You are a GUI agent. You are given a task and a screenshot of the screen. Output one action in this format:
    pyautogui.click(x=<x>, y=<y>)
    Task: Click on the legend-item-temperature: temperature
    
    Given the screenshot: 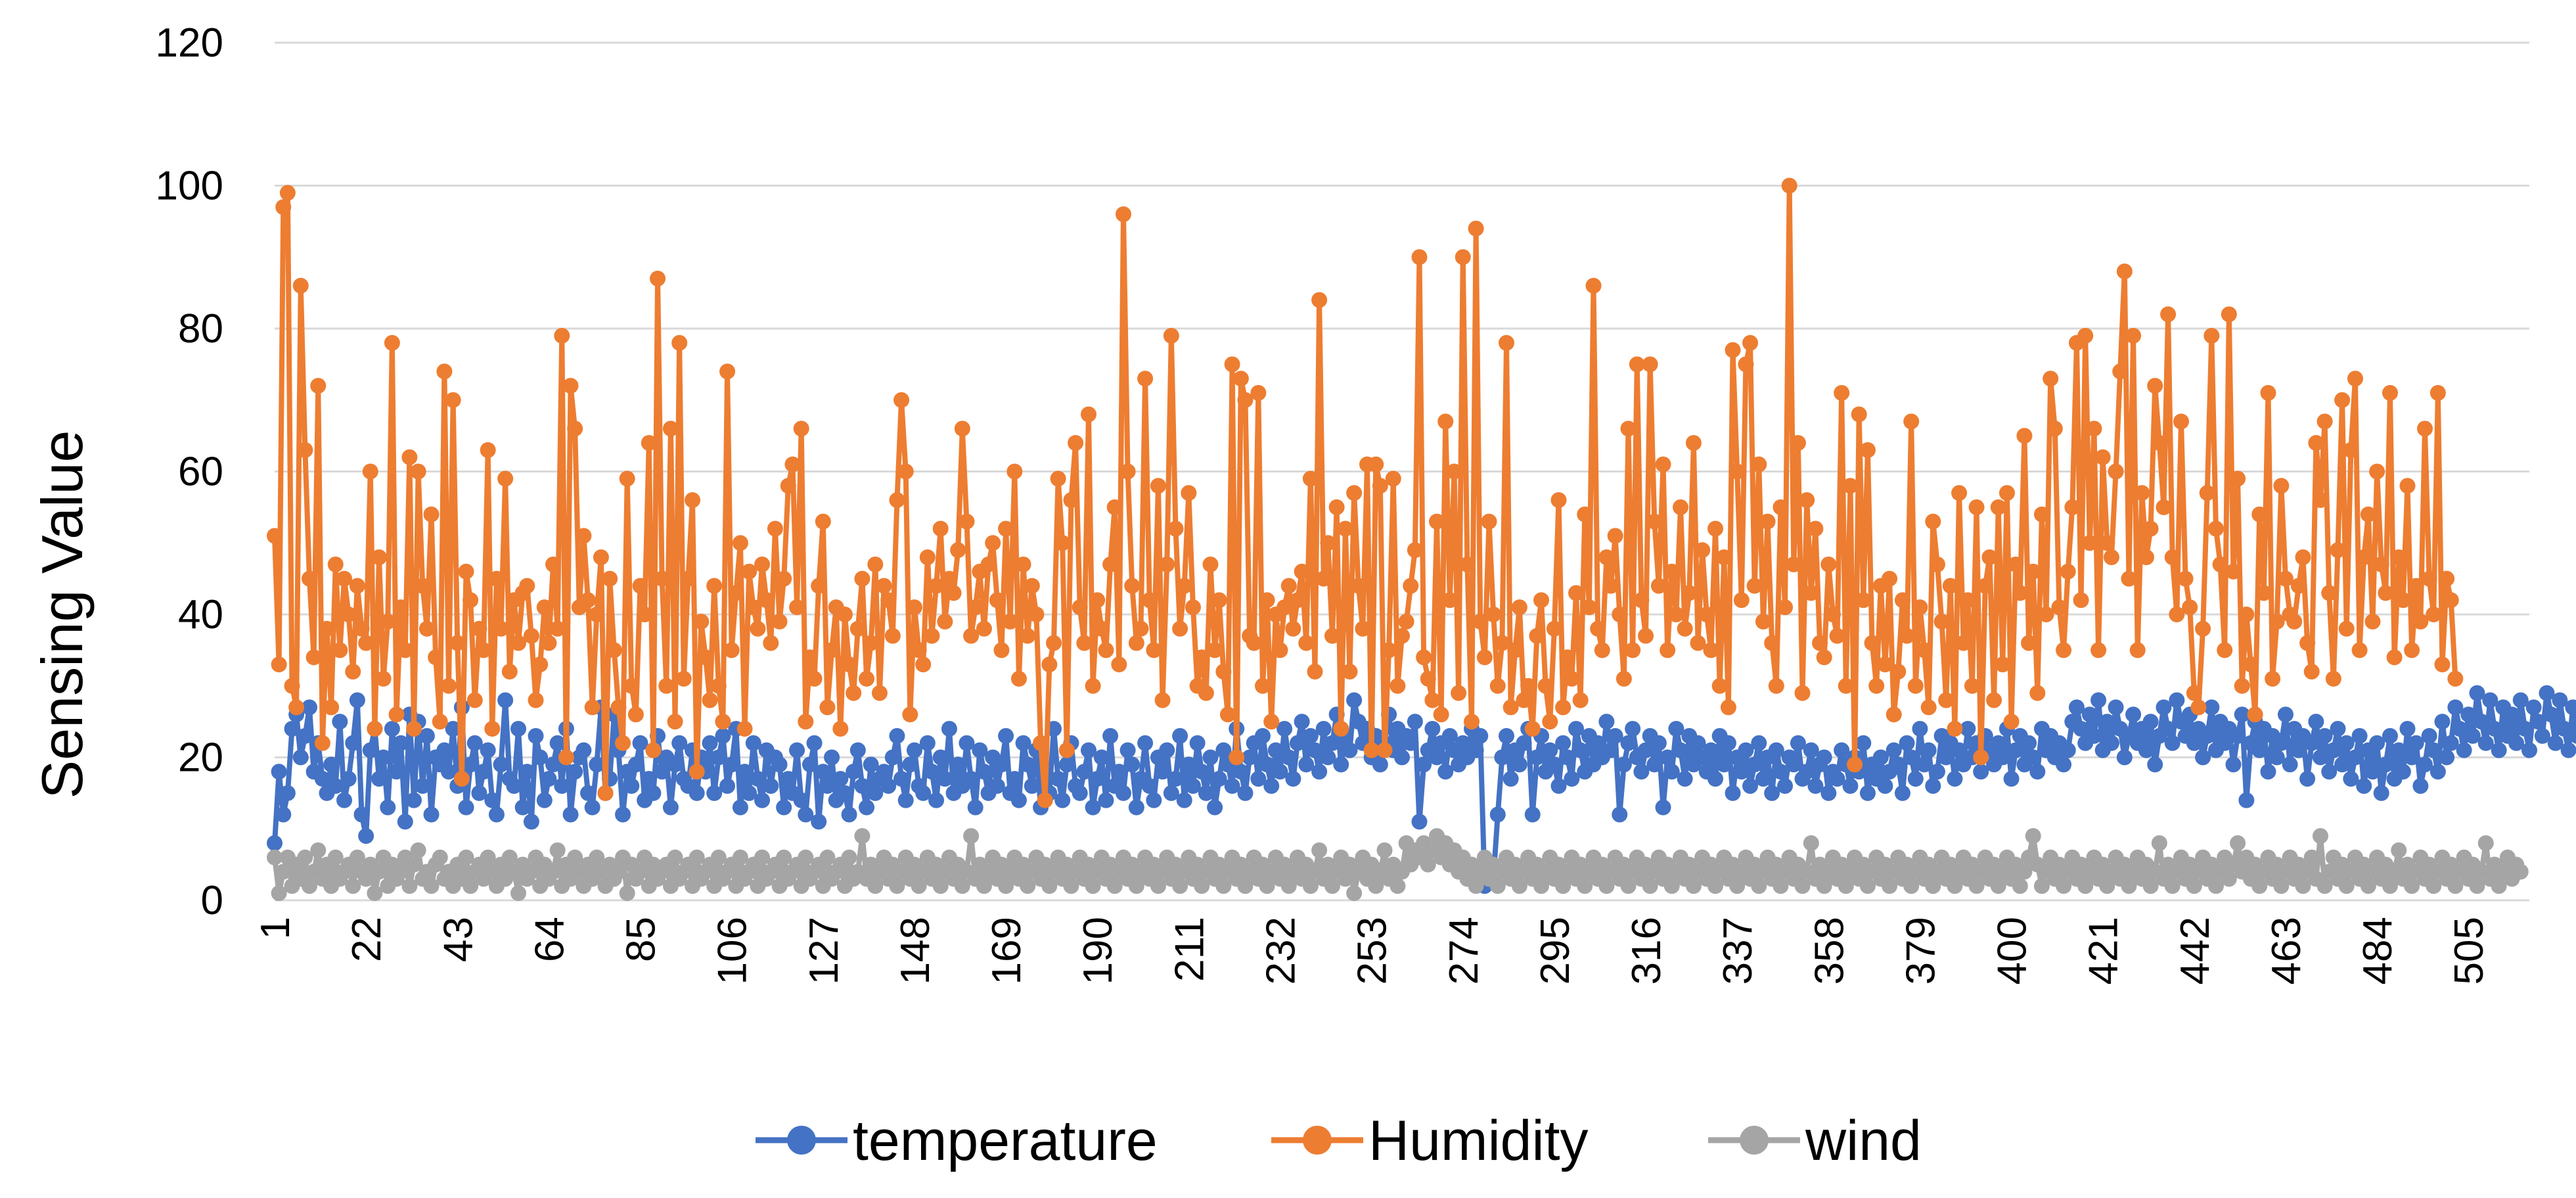 What is the action you would take?
    pyautogui.click(x=957, y=1140)
    